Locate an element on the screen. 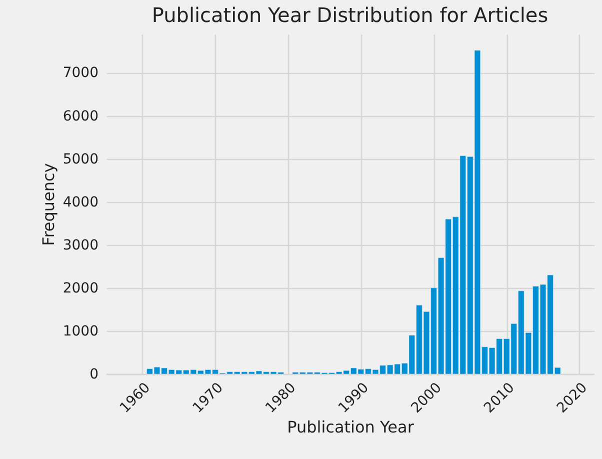  y-tick-label: 6000 is located at coordinates (80, 116).